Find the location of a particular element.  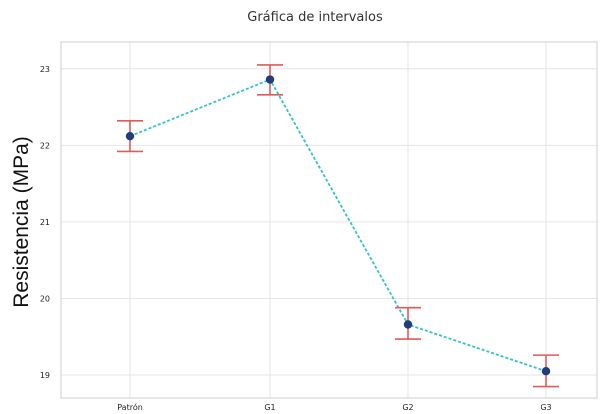

y-tick-label: 21 is located at coordinates (45, 222).